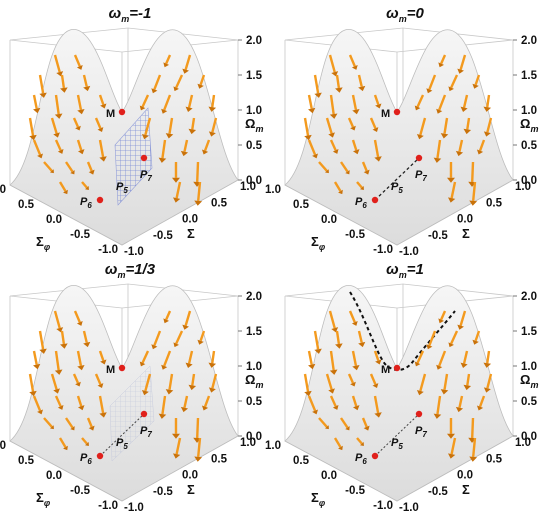 The image size is (550, 511). I want to click on panel-title: ωm=1, so click(405, 270).